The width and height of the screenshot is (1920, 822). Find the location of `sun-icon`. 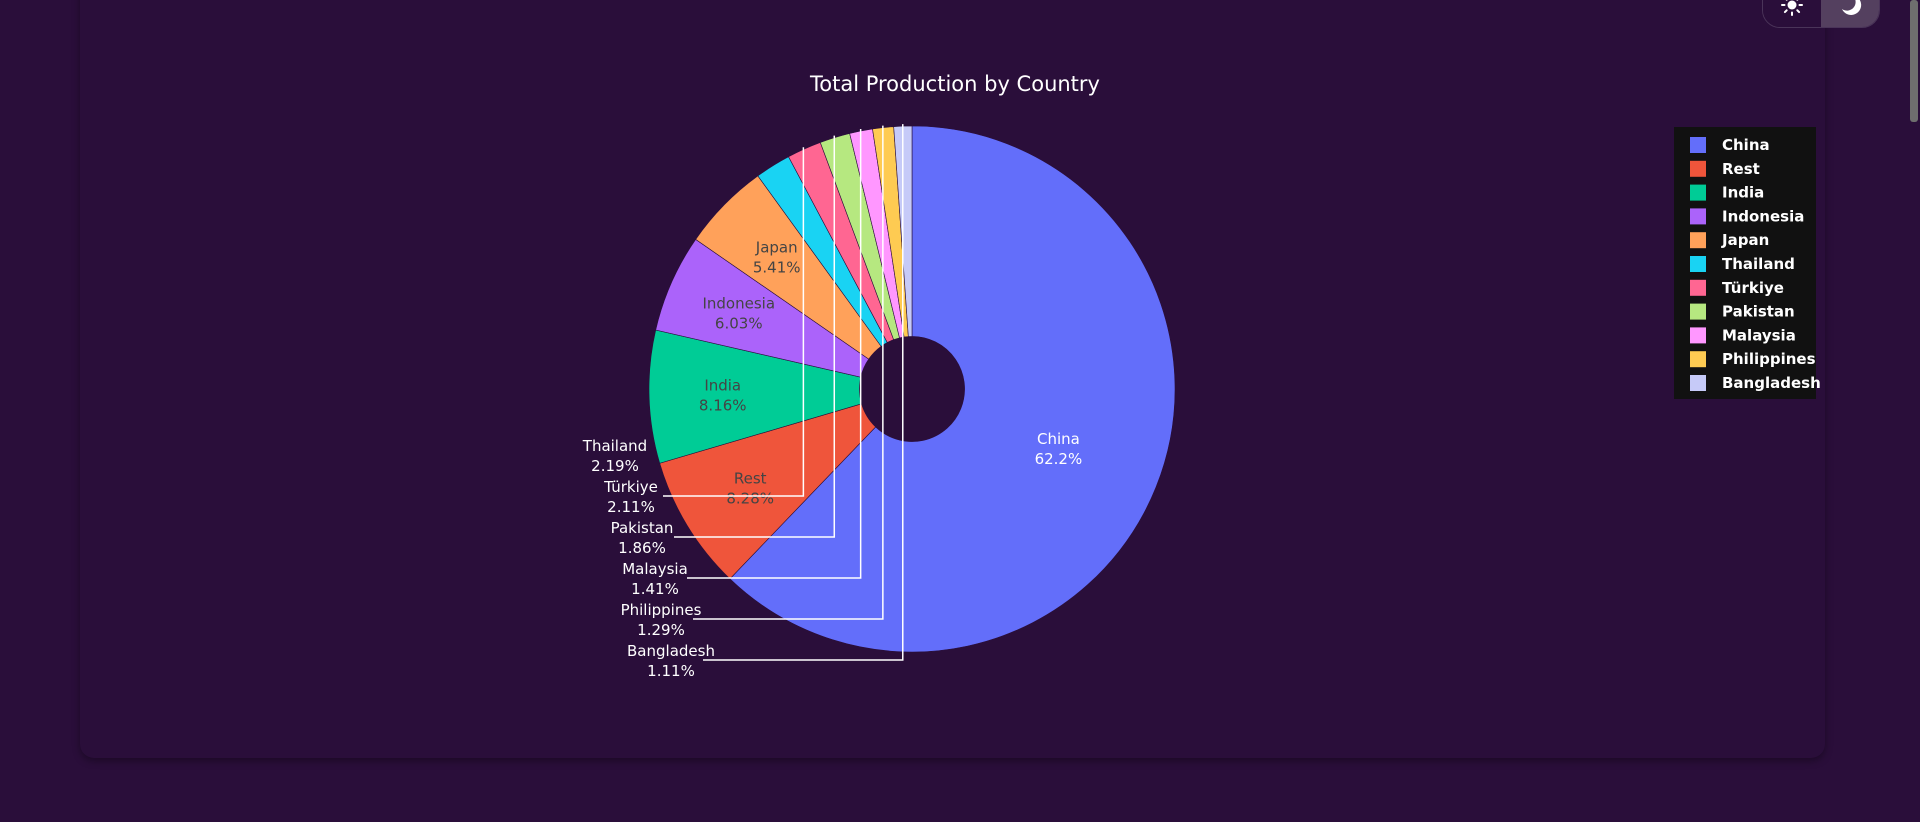

sun-icon is located at coordinates (1792, 8).